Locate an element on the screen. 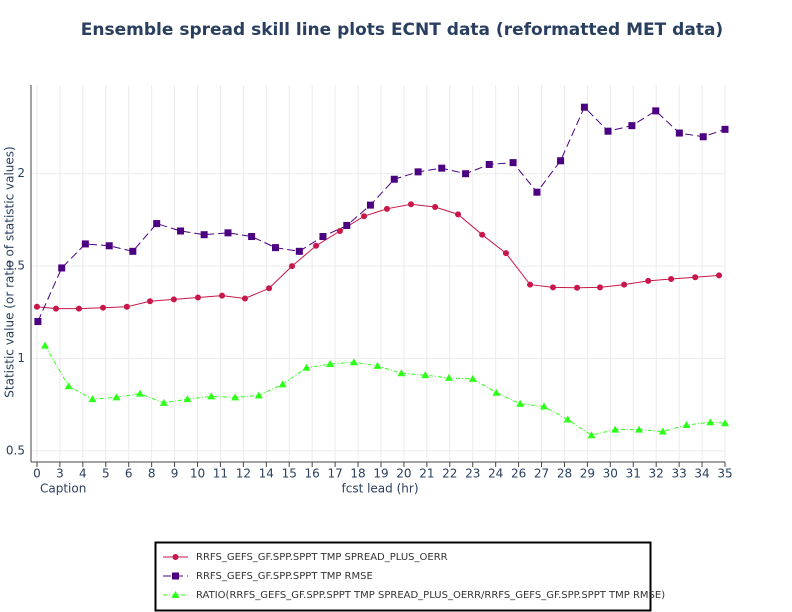 The width and height of the screenshot is (792, 612). x-tick-label: 29 is located at coordinates (587, 474).